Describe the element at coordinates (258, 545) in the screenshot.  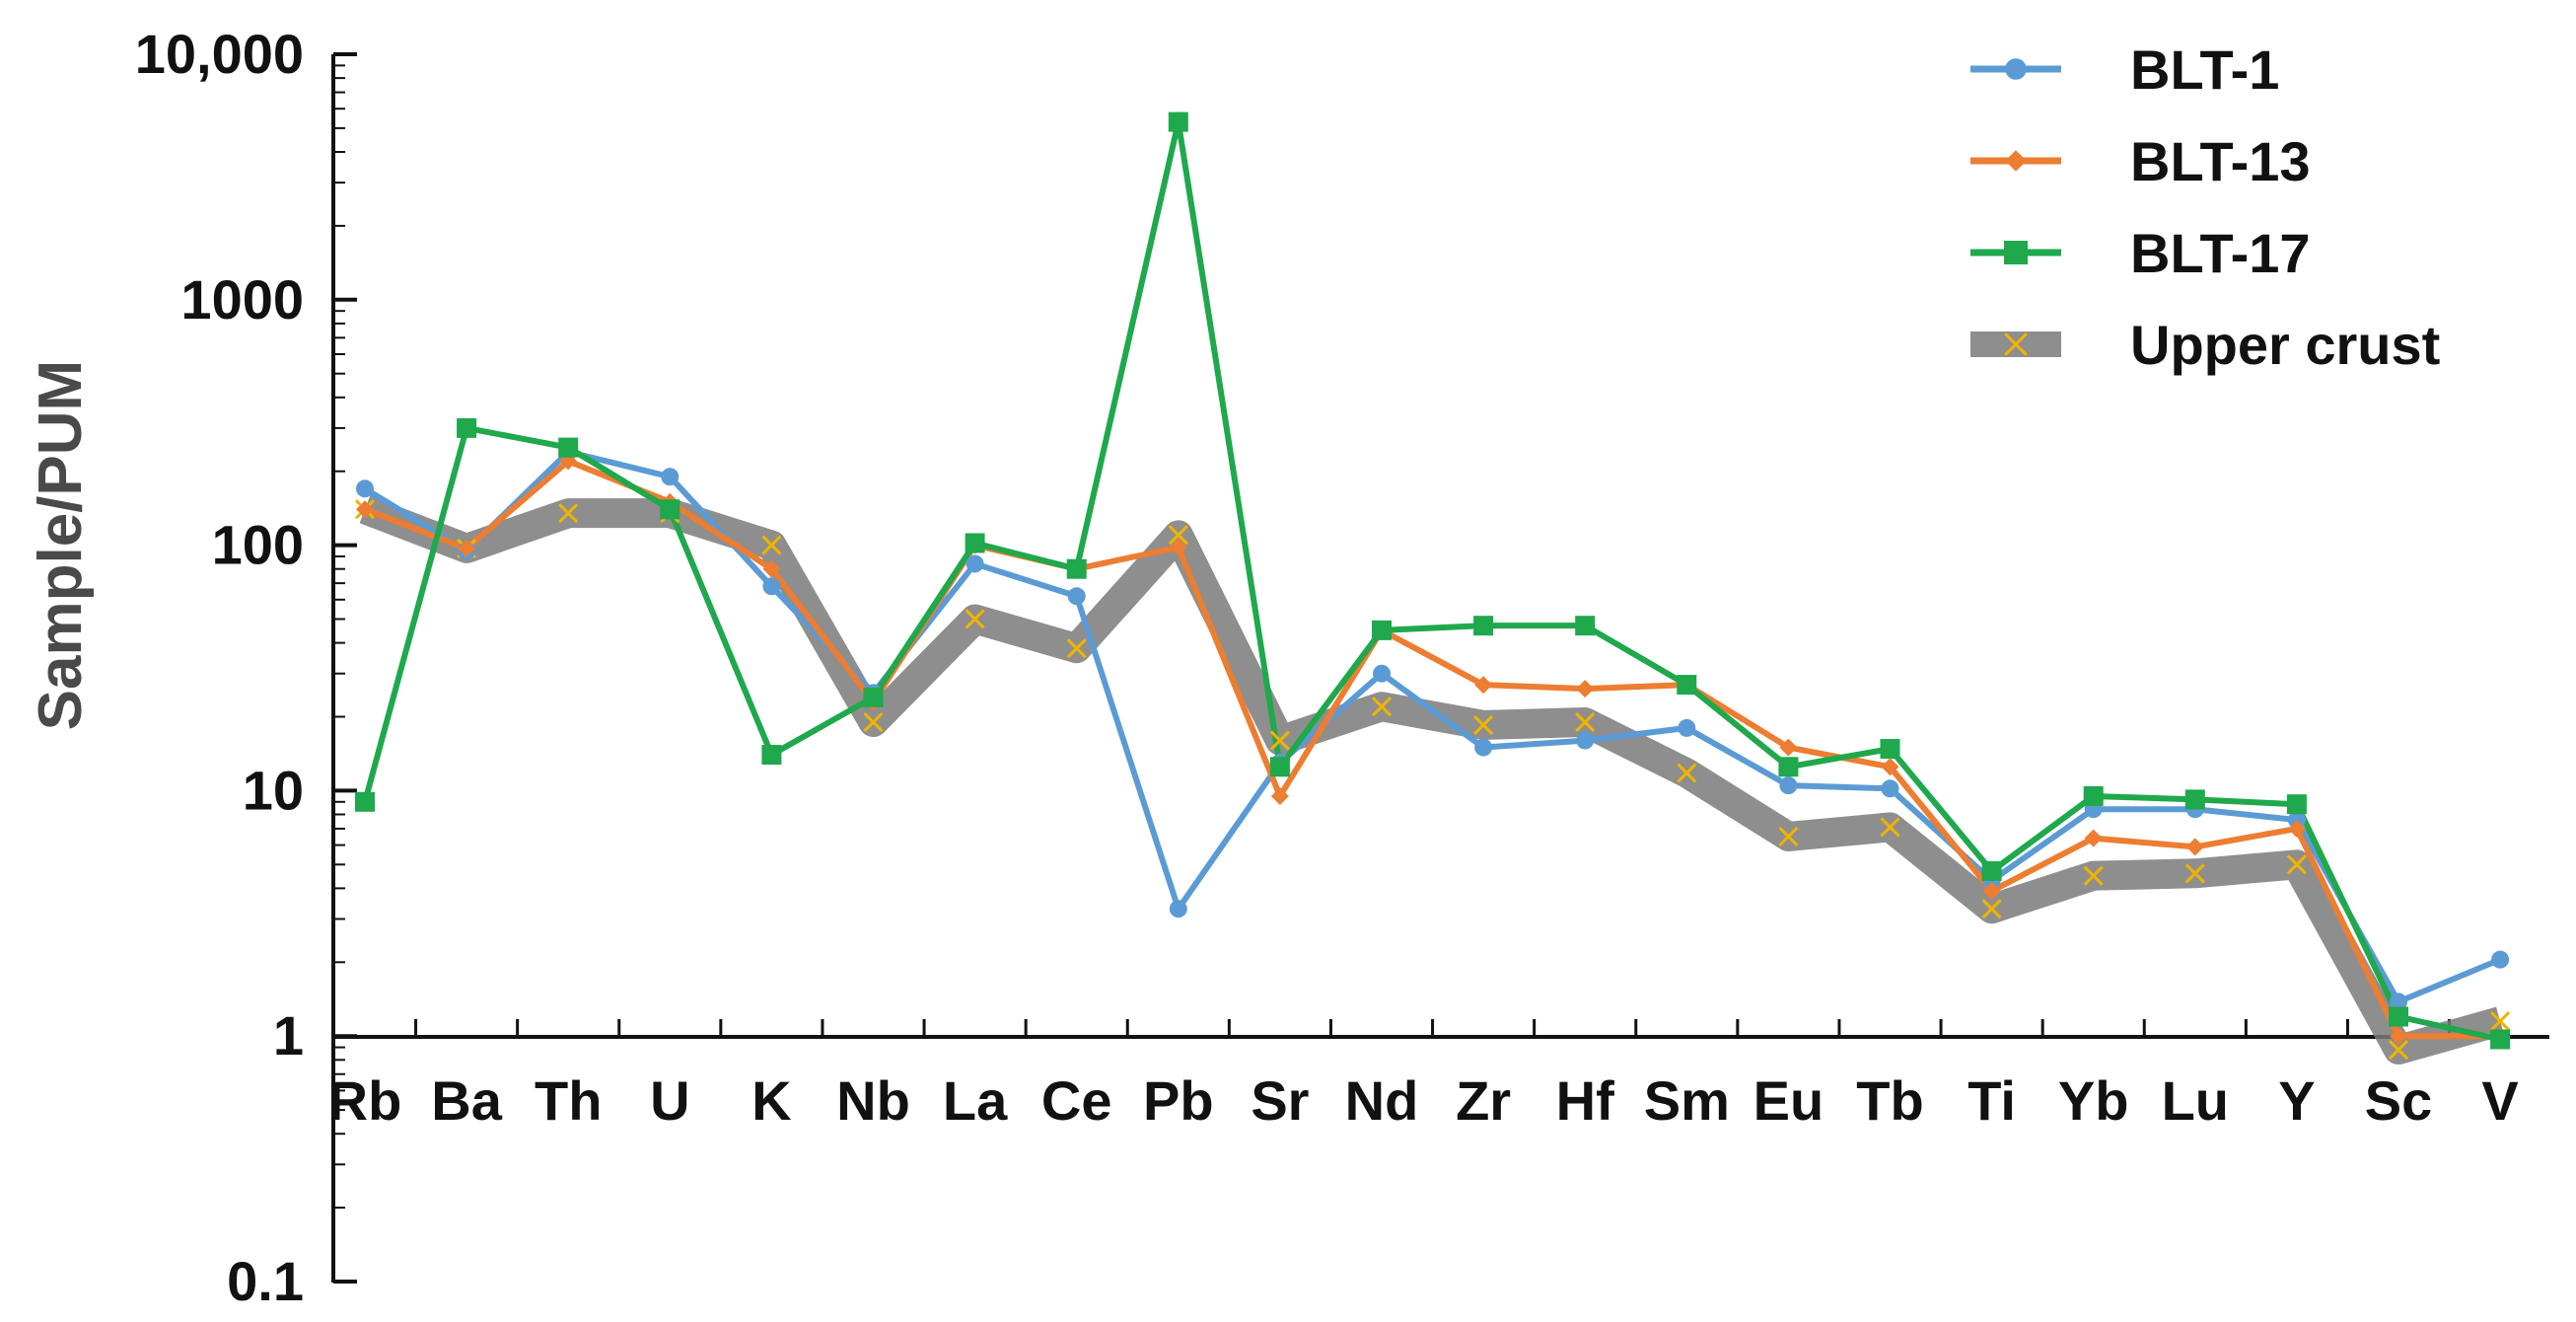
I see `y-tick-label: 100` at that location.